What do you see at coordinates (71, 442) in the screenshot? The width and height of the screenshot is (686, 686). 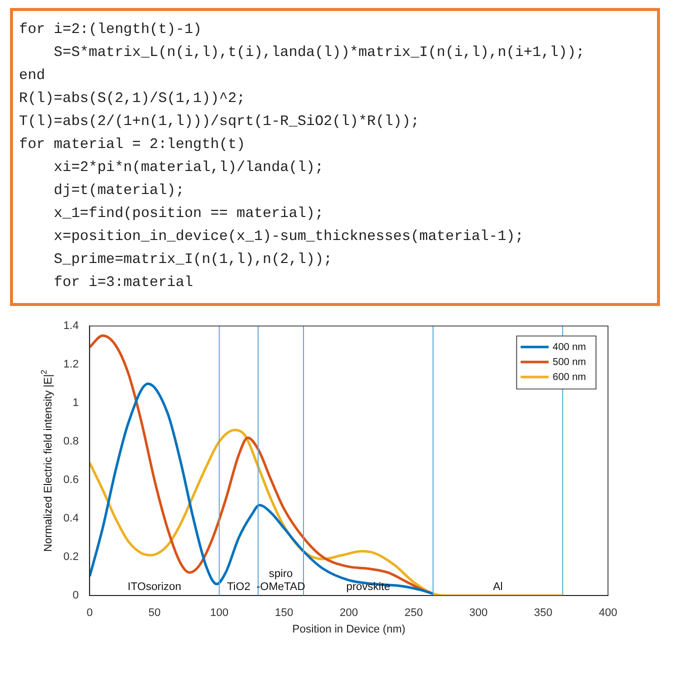 I see `y-tick-label: 0.8` at bounding box center [71, 442].